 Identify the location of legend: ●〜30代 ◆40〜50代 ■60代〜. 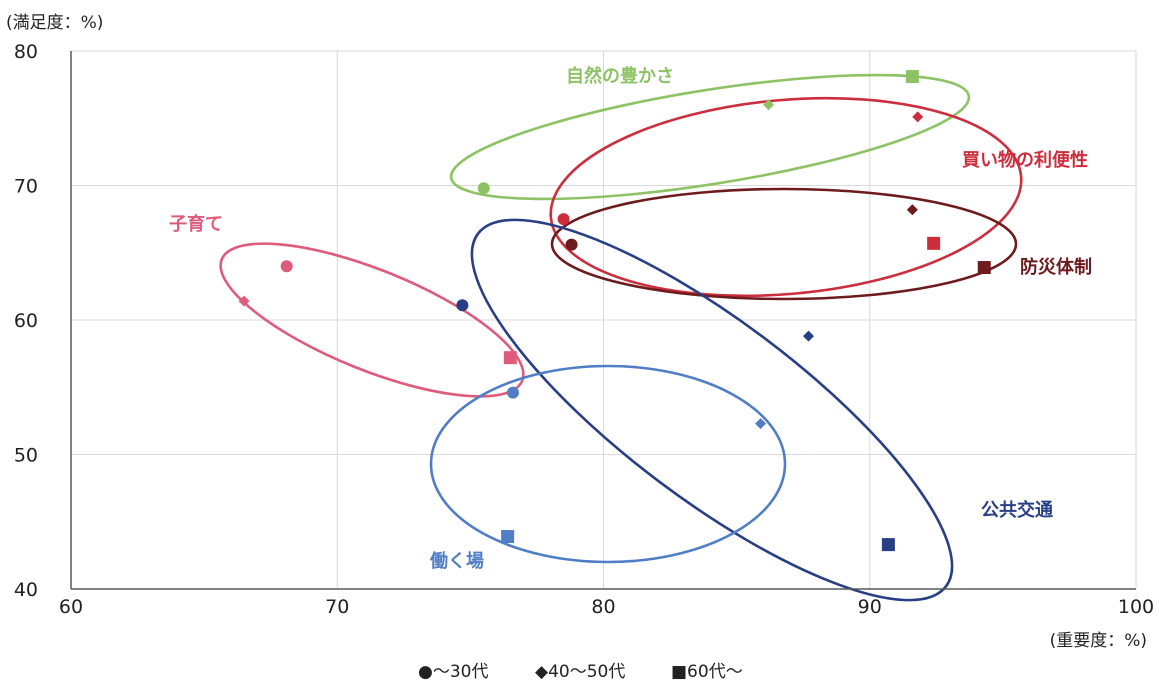
(580, 672).